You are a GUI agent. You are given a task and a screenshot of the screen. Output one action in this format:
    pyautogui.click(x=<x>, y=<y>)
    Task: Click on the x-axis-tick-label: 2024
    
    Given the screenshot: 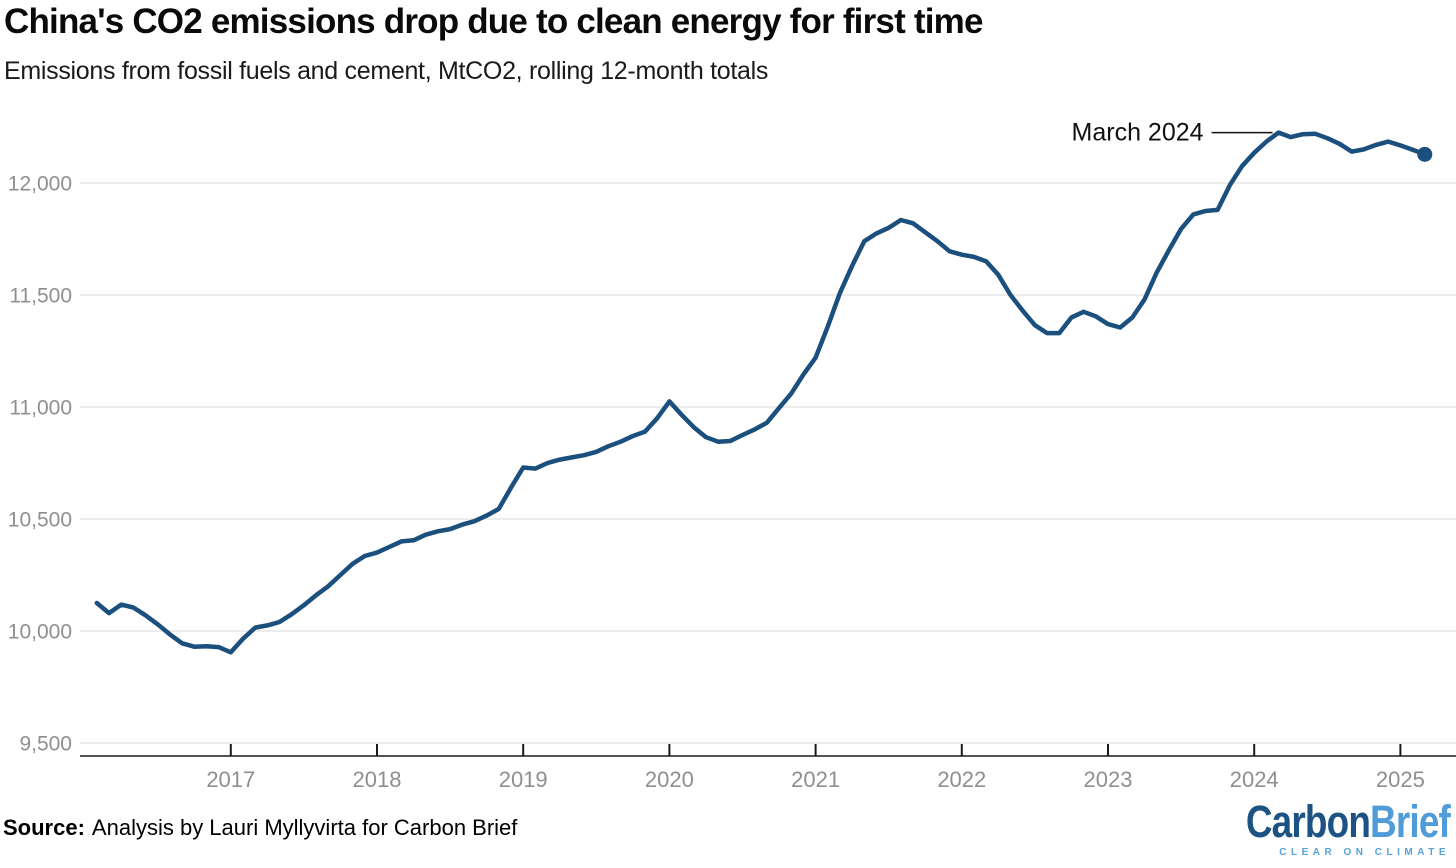 What is the action you would take?
    pyautogui.click(x=1254, y=779)
    